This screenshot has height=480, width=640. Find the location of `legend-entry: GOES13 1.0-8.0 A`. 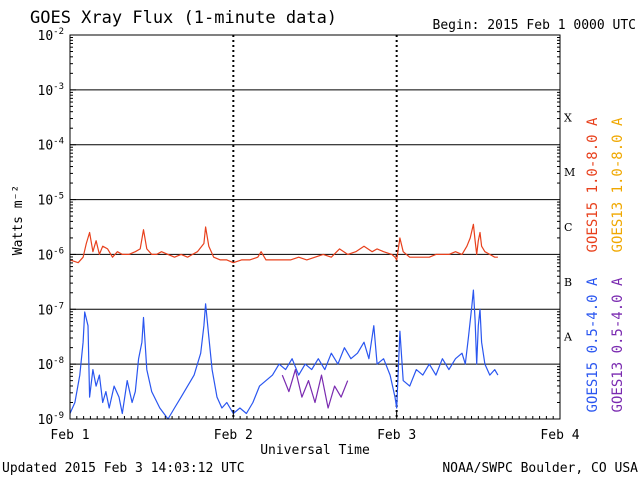

legend-entry: GOES13 1.0-8.0 A is located at coordinates (618, 184).